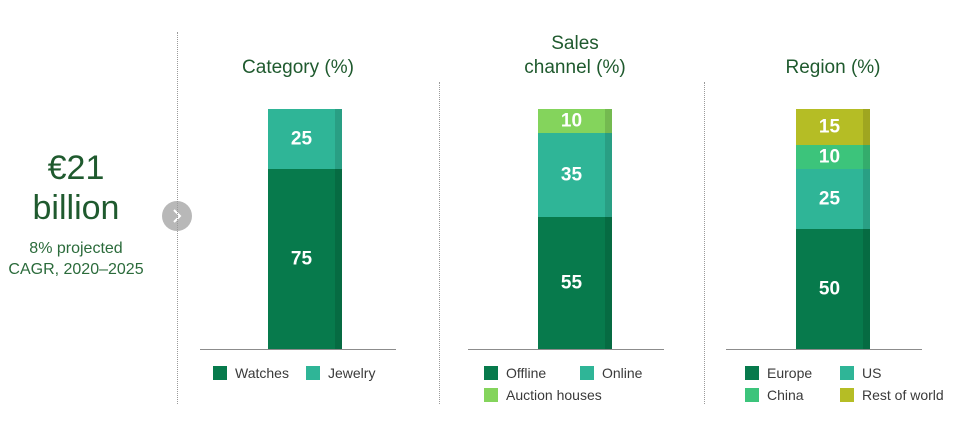  I want to click on legend-offline: Offline, so click(515, 373).